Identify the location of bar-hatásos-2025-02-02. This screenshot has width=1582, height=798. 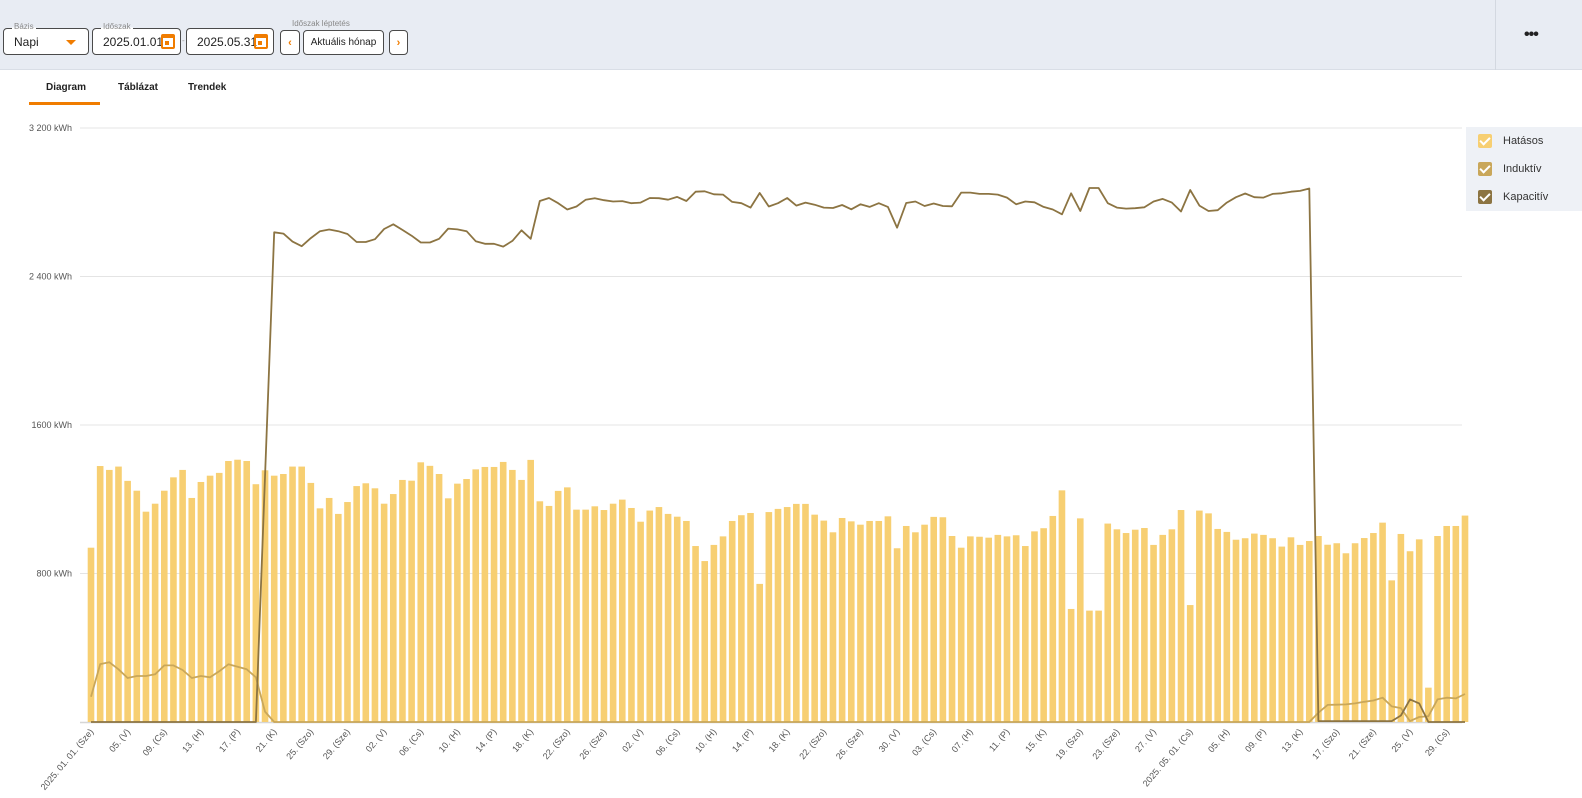
(384, 612).